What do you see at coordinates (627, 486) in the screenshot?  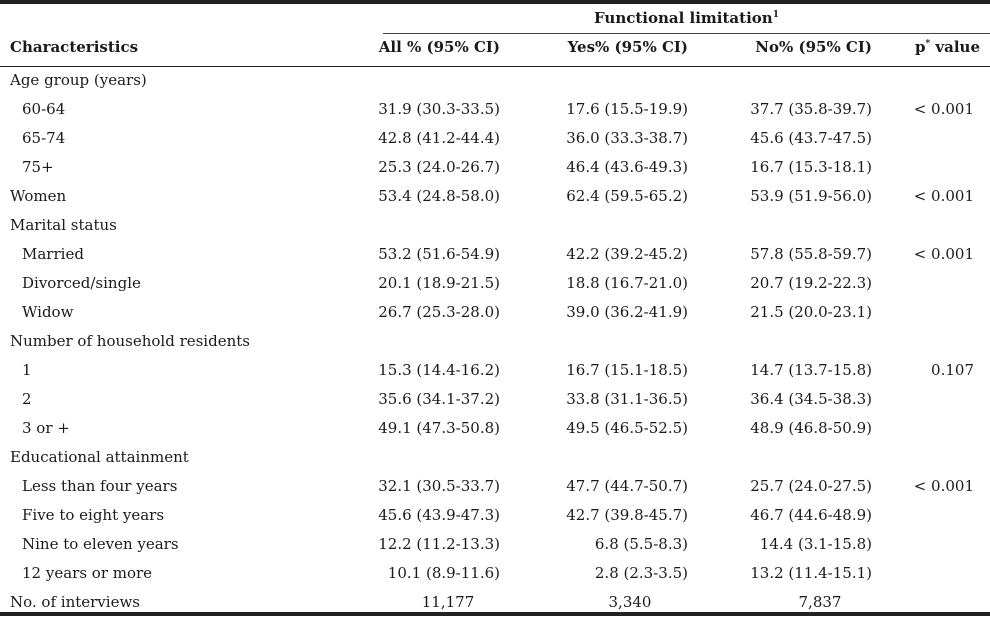 I see `cell-yes: 47.7 (44.7-50.7)` at bounding box center [627, 486].